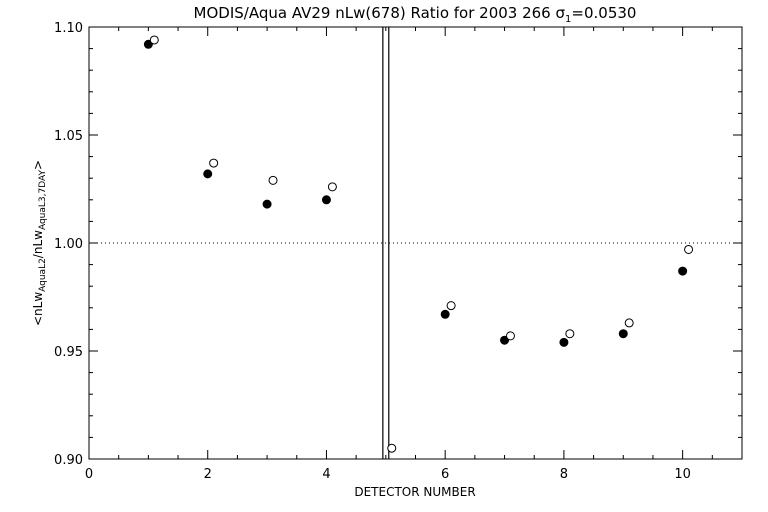 The image size is (768, 512). I want to click on y-tick-label: 0.95, so click(68, 352).